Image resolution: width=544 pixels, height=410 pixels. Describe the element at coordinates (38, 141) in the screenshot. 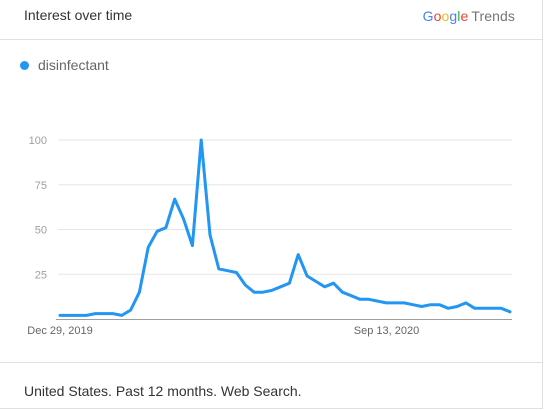

I see `y-tick-label: 100` at that location.